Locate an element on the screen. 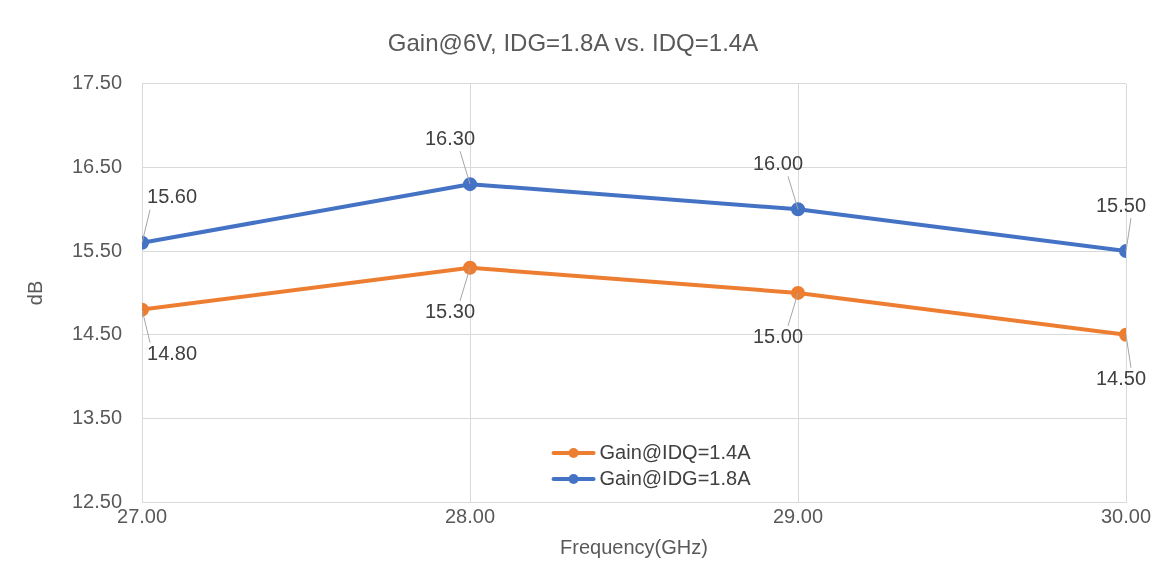 The image size is (1156, 569). y-tick-label: 15.50 is located at coordinates (97, 249).